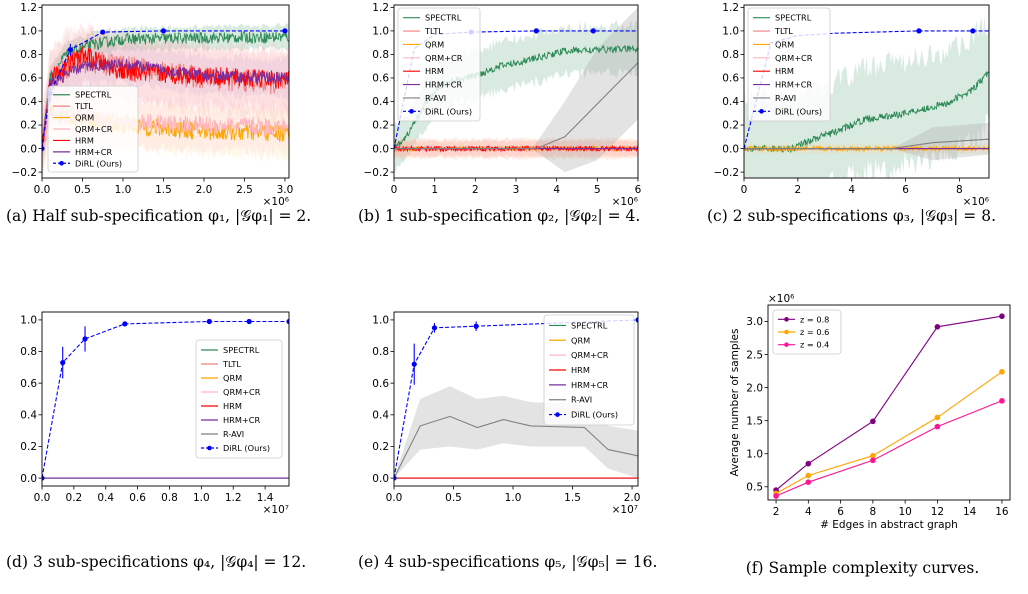  What do you see at coordinates (508, 562) in the screenshot?
I see `caption-e: (e) 4 sub-specifications φ₅, |𝒢φ₅| = 16.` at bounding box center [508, 562].